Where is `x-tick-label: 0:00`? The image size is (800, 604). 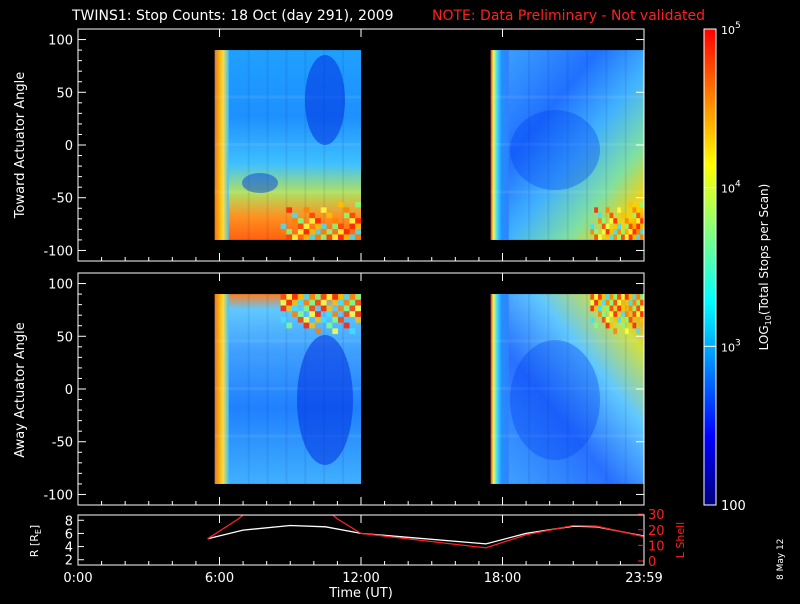 x-tick-label: 0:00 is located at coordinates (77, 578).